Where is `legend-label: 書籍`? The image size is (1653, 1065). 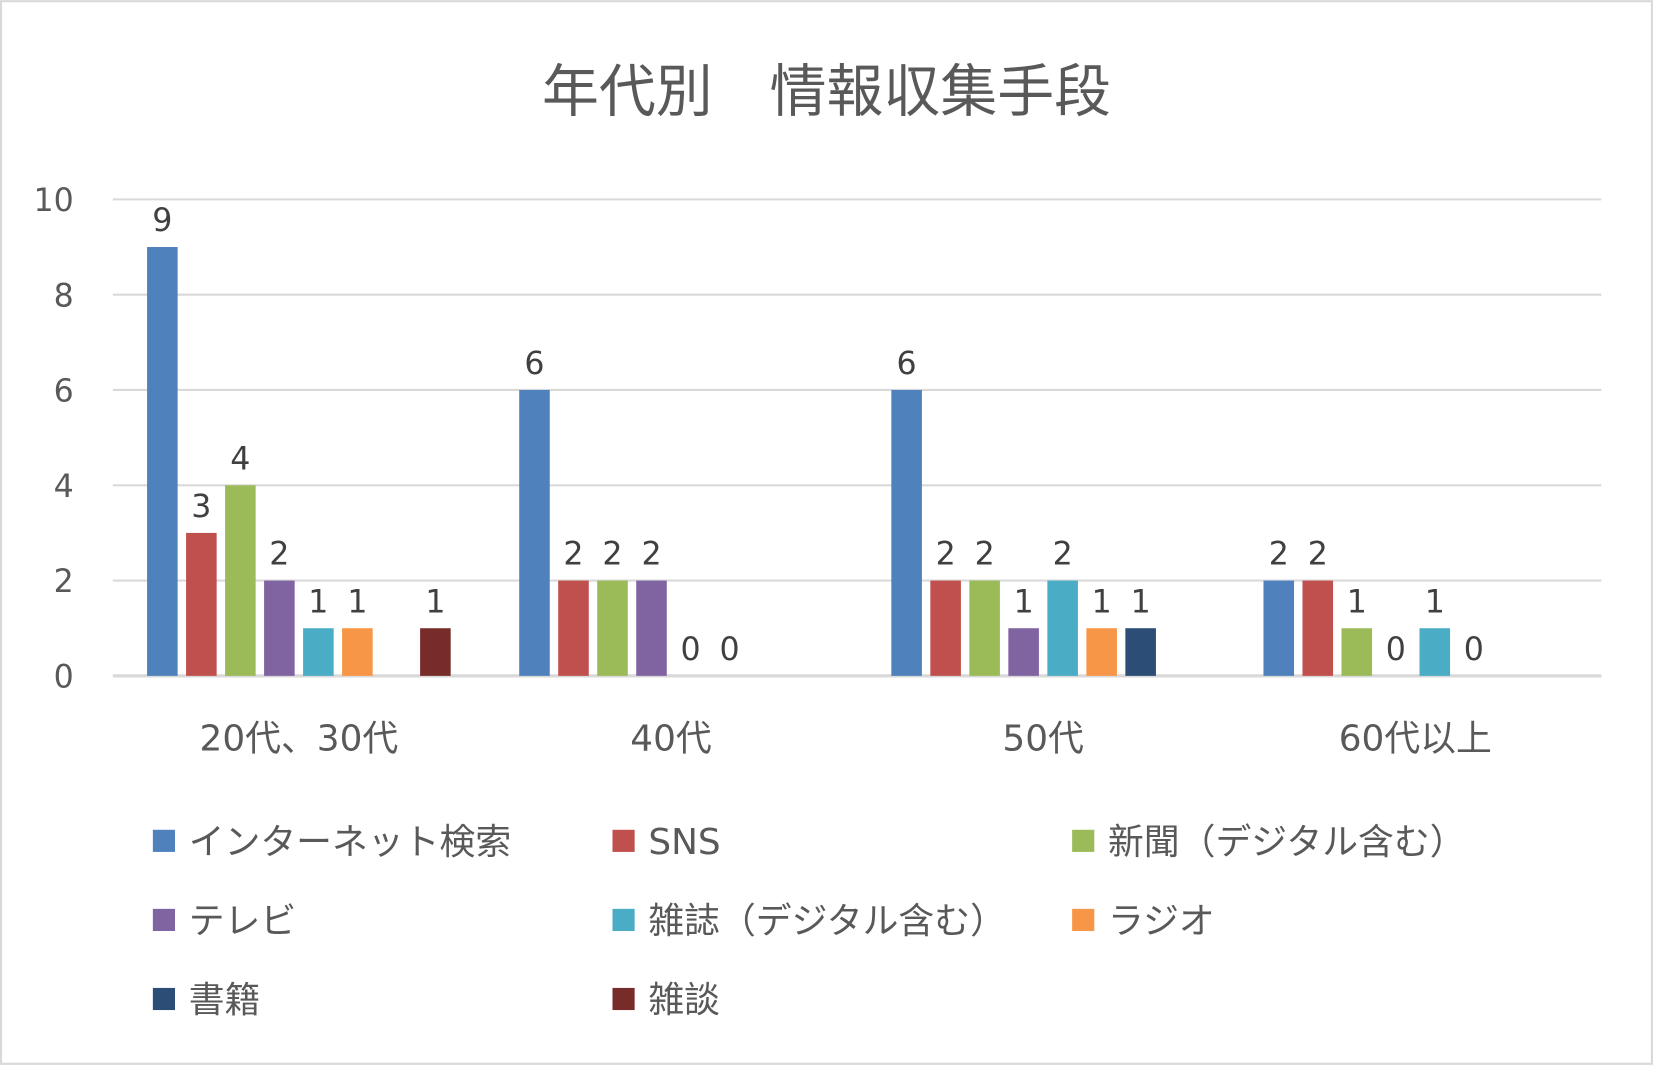
legend-label: 書籍 is located at coordinates (225, 1000).